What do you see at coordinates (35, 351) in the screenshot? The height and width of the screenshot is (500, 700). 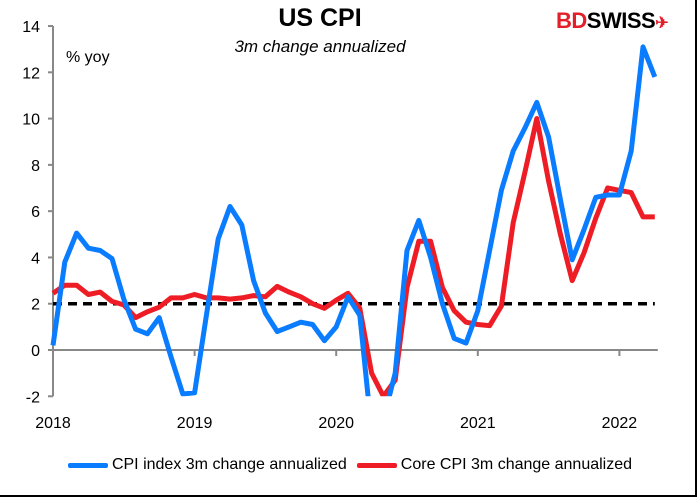 I see `y-tick-label: 0` at bounding box center [35, 351].